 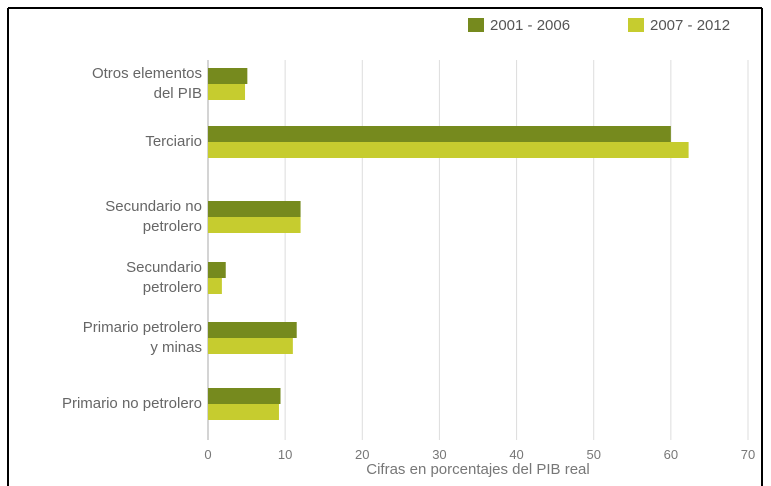 What do you see at coordinates (671, 454) in the screenshot?
I see `x-tick-label: 60` at bounding box center [671, 454].